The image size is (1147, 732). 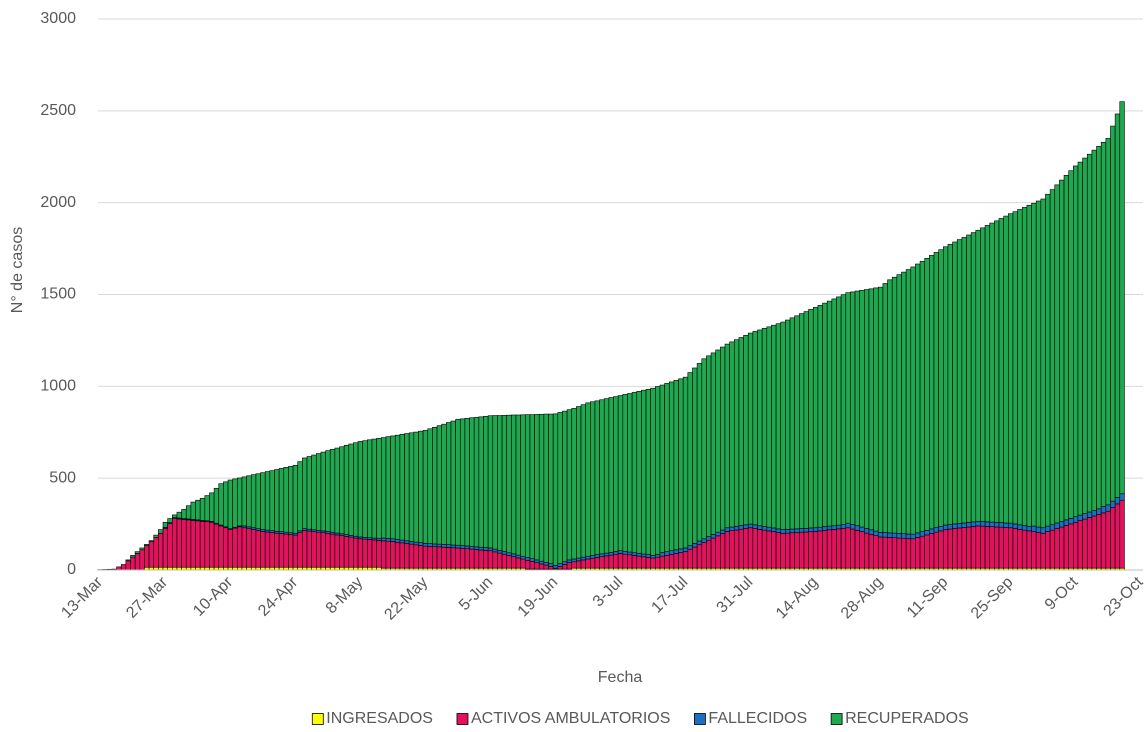 I want to click on legend-item: FALLECIDOS, so click(x=750, y=718).